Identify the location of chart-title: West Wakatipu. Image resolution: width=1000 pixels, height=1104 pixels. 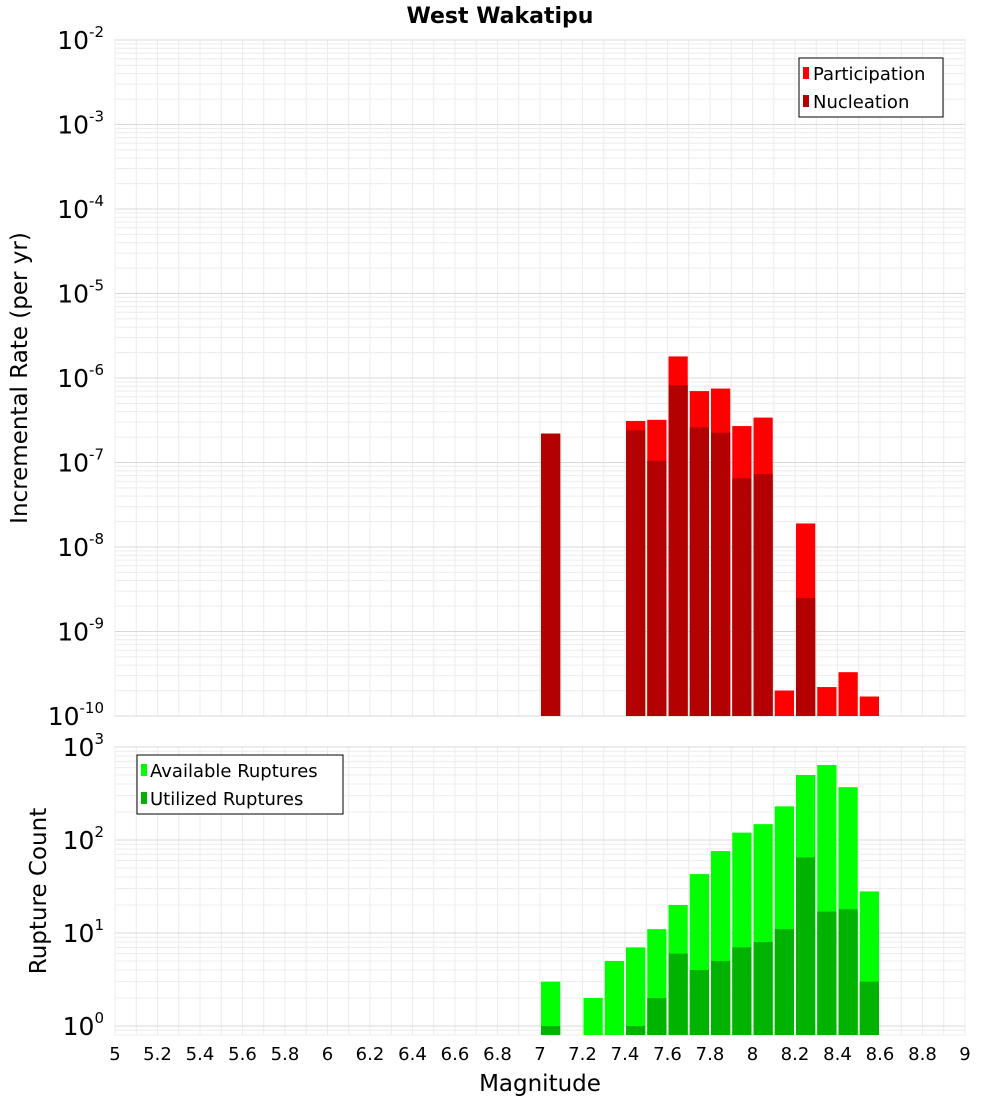
(500, 16).